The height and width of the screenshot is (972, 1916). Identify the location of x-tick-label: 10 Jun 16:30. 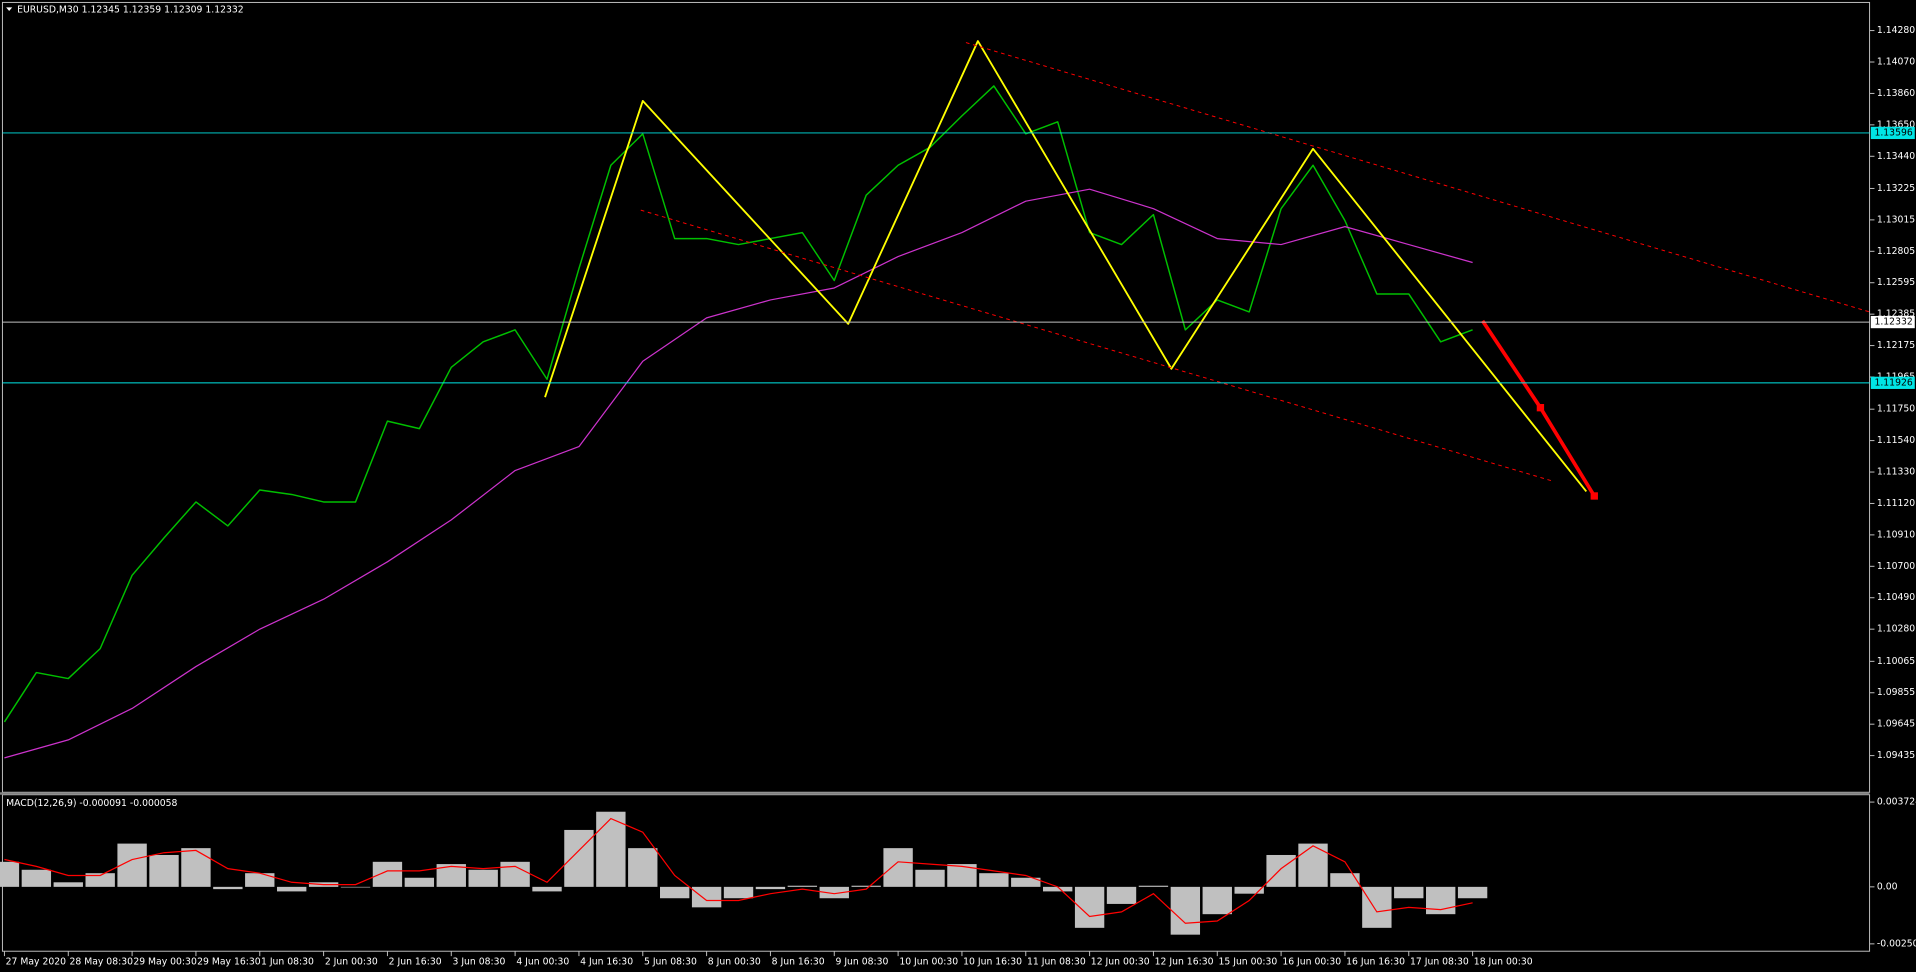
(992, 962).